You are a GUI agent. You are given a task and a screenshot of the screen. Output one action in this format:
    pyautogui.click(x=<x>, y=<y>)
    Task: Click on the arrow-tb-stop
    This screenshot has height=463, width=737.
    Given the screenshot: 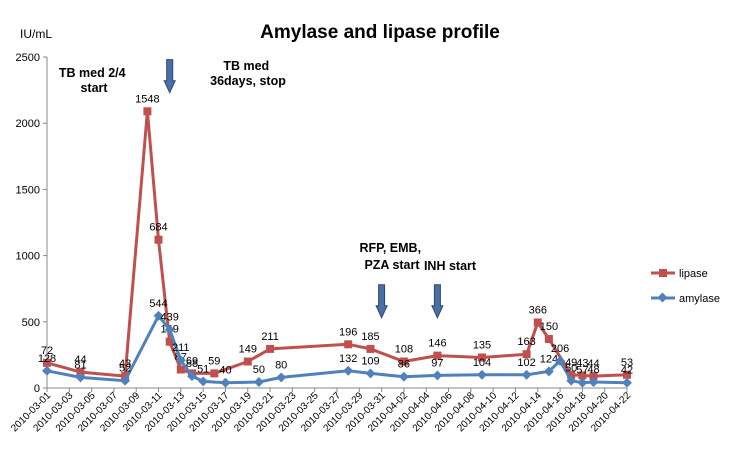 What is the action you would take?
    pyautogui.click(x=169, y=76)
    